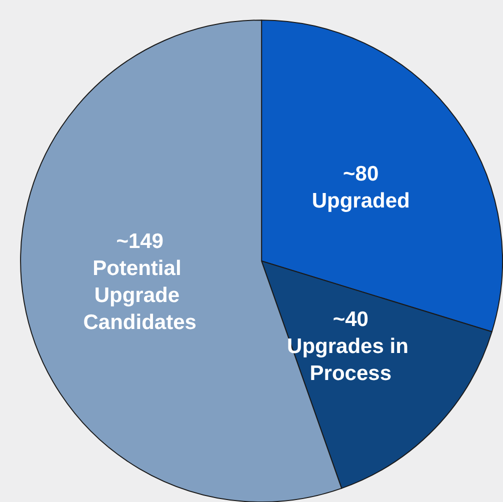 Image resolution: width=503 pixels, height=502 pixels. What do you see at coordinates (350, 360) in the screenshot?
I see `slice-label: Upgrades in Process` at bounding box center [350, 360].